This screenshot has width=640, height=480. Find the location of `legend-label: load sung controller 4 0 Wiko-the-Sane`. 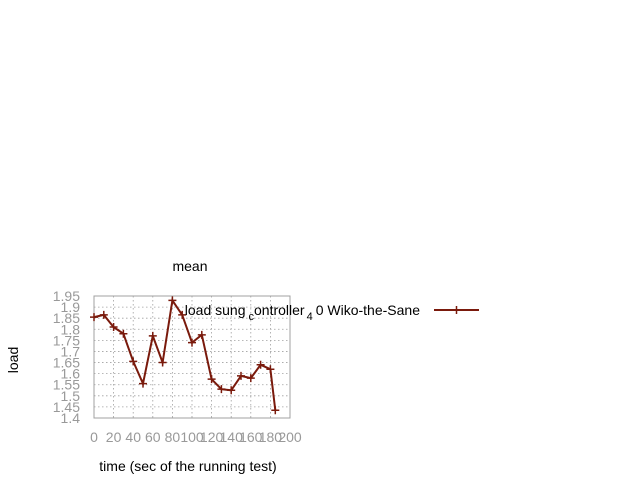

legend-label: load sung controller 4 0 Wiko-the-Sane is located at coordinates (302, 312).